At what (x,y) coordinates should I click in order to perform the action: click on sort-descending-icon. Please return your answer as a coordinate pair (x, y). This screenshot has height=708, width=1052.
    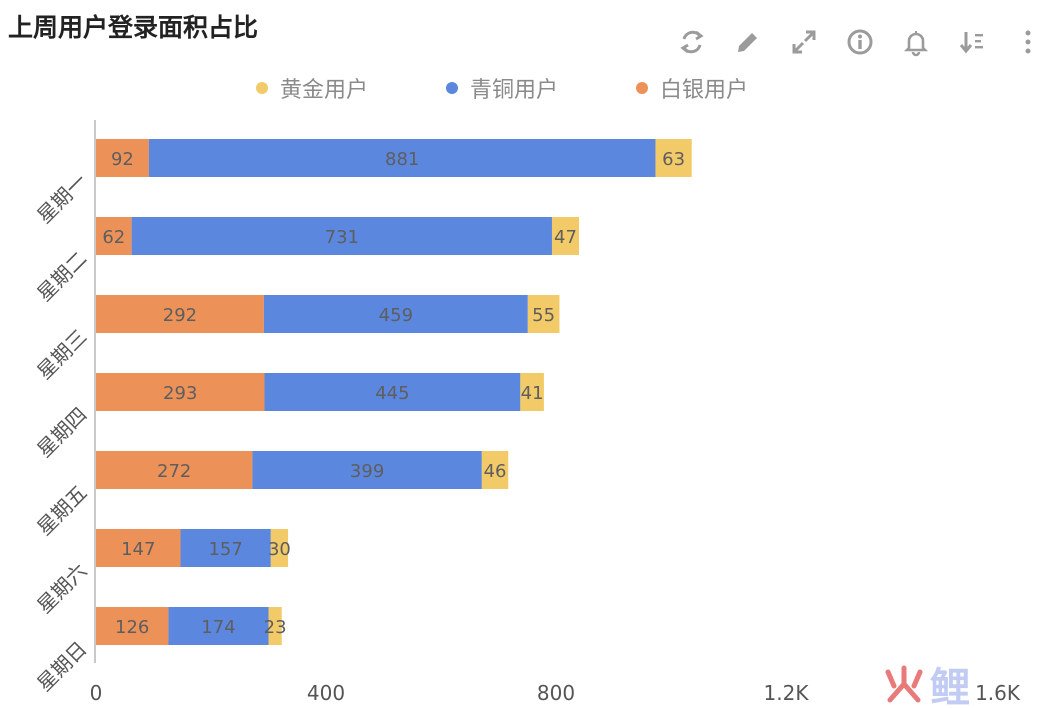
    Looking at the image, I should click on (971, 43).